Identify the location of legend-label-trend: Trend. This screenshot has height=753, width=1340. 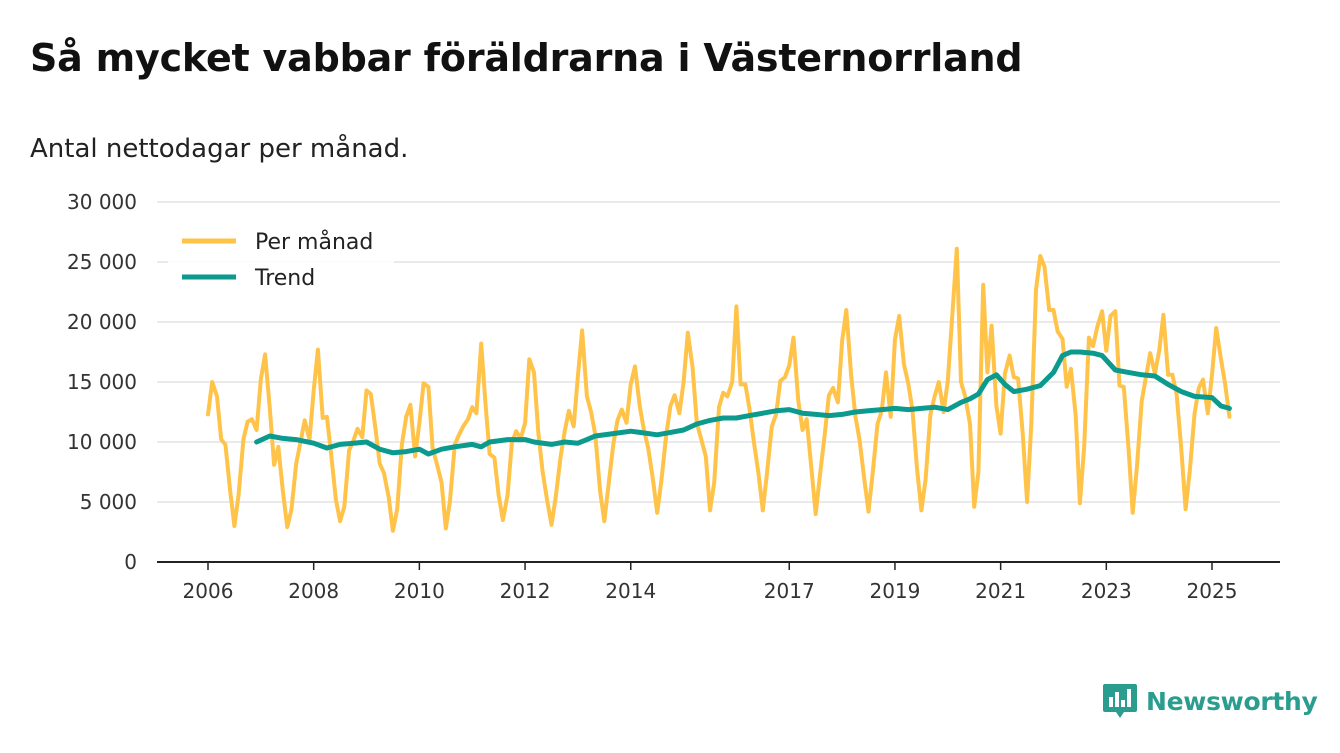
(284, 278).